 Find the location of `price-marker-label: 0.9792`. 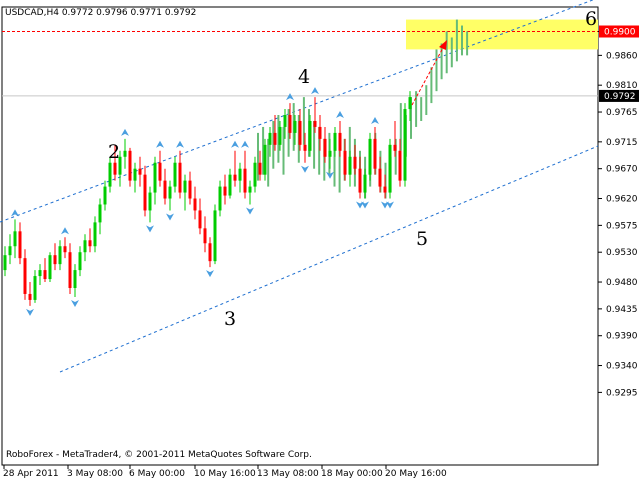

price-marker-label: 0.9792 is located at coordinates (620, 97).